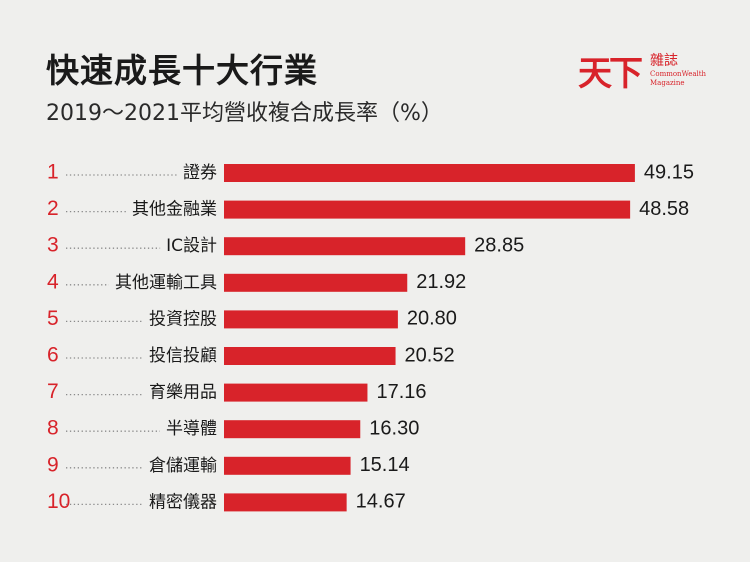  Describe the element at coordinates (53, 391) in the screenshot. I see `rank-label: 7` at that location.